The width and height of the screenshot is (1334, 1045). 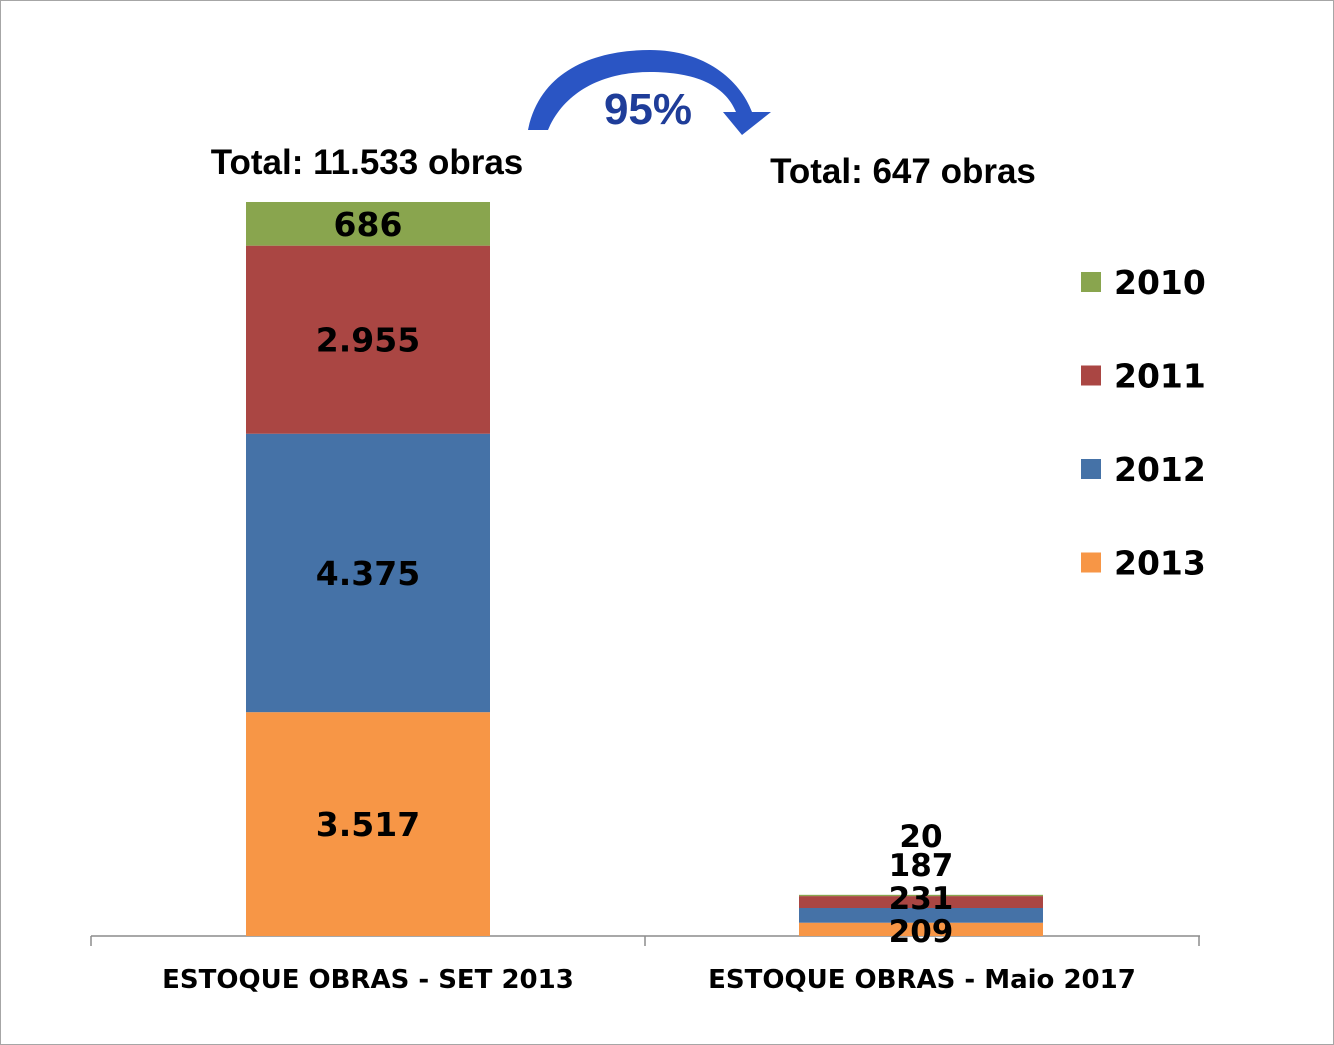 What do you see at coordinates (1143, 423) in the screenshot?
I see `legend: 2010 2011 2012 2013` at bounding box center [1143, 423].